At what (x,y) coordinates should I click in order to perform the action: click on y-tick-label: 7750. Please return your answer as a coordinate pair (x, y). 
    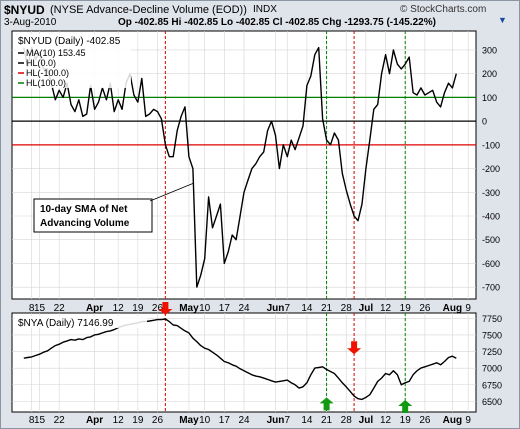
    Looking at the image, I should click on (492, 319).